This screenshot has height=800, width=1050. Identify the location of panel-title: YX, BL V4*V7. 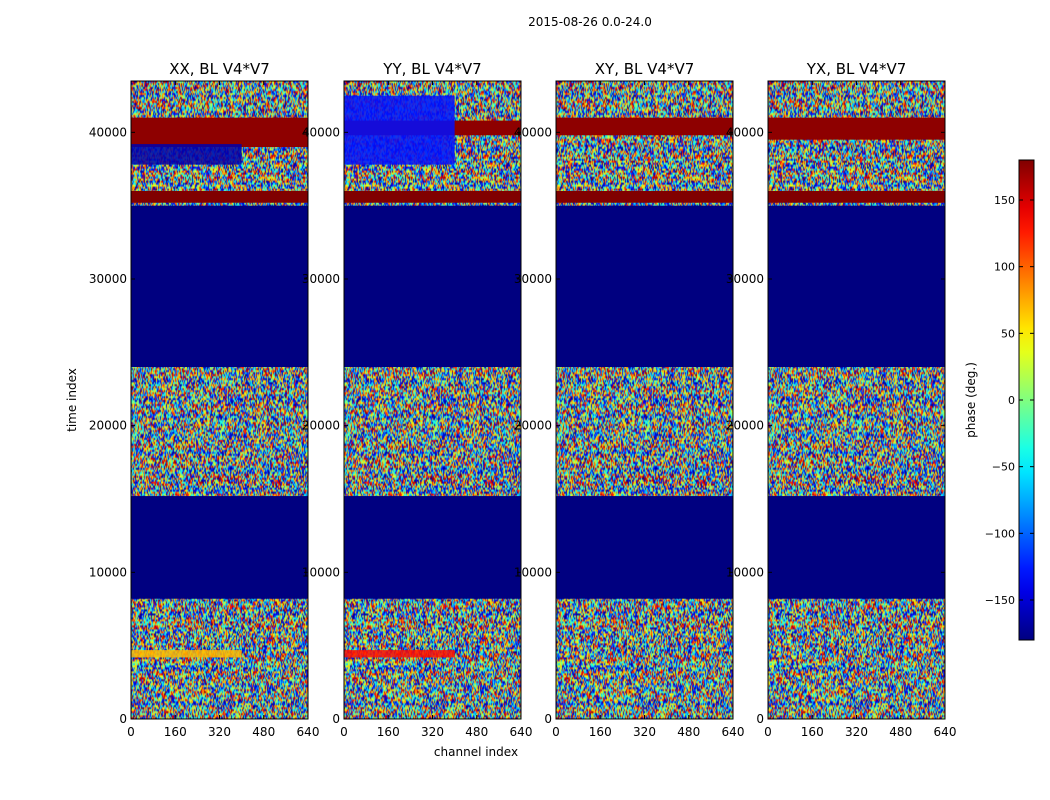
(856, 69).